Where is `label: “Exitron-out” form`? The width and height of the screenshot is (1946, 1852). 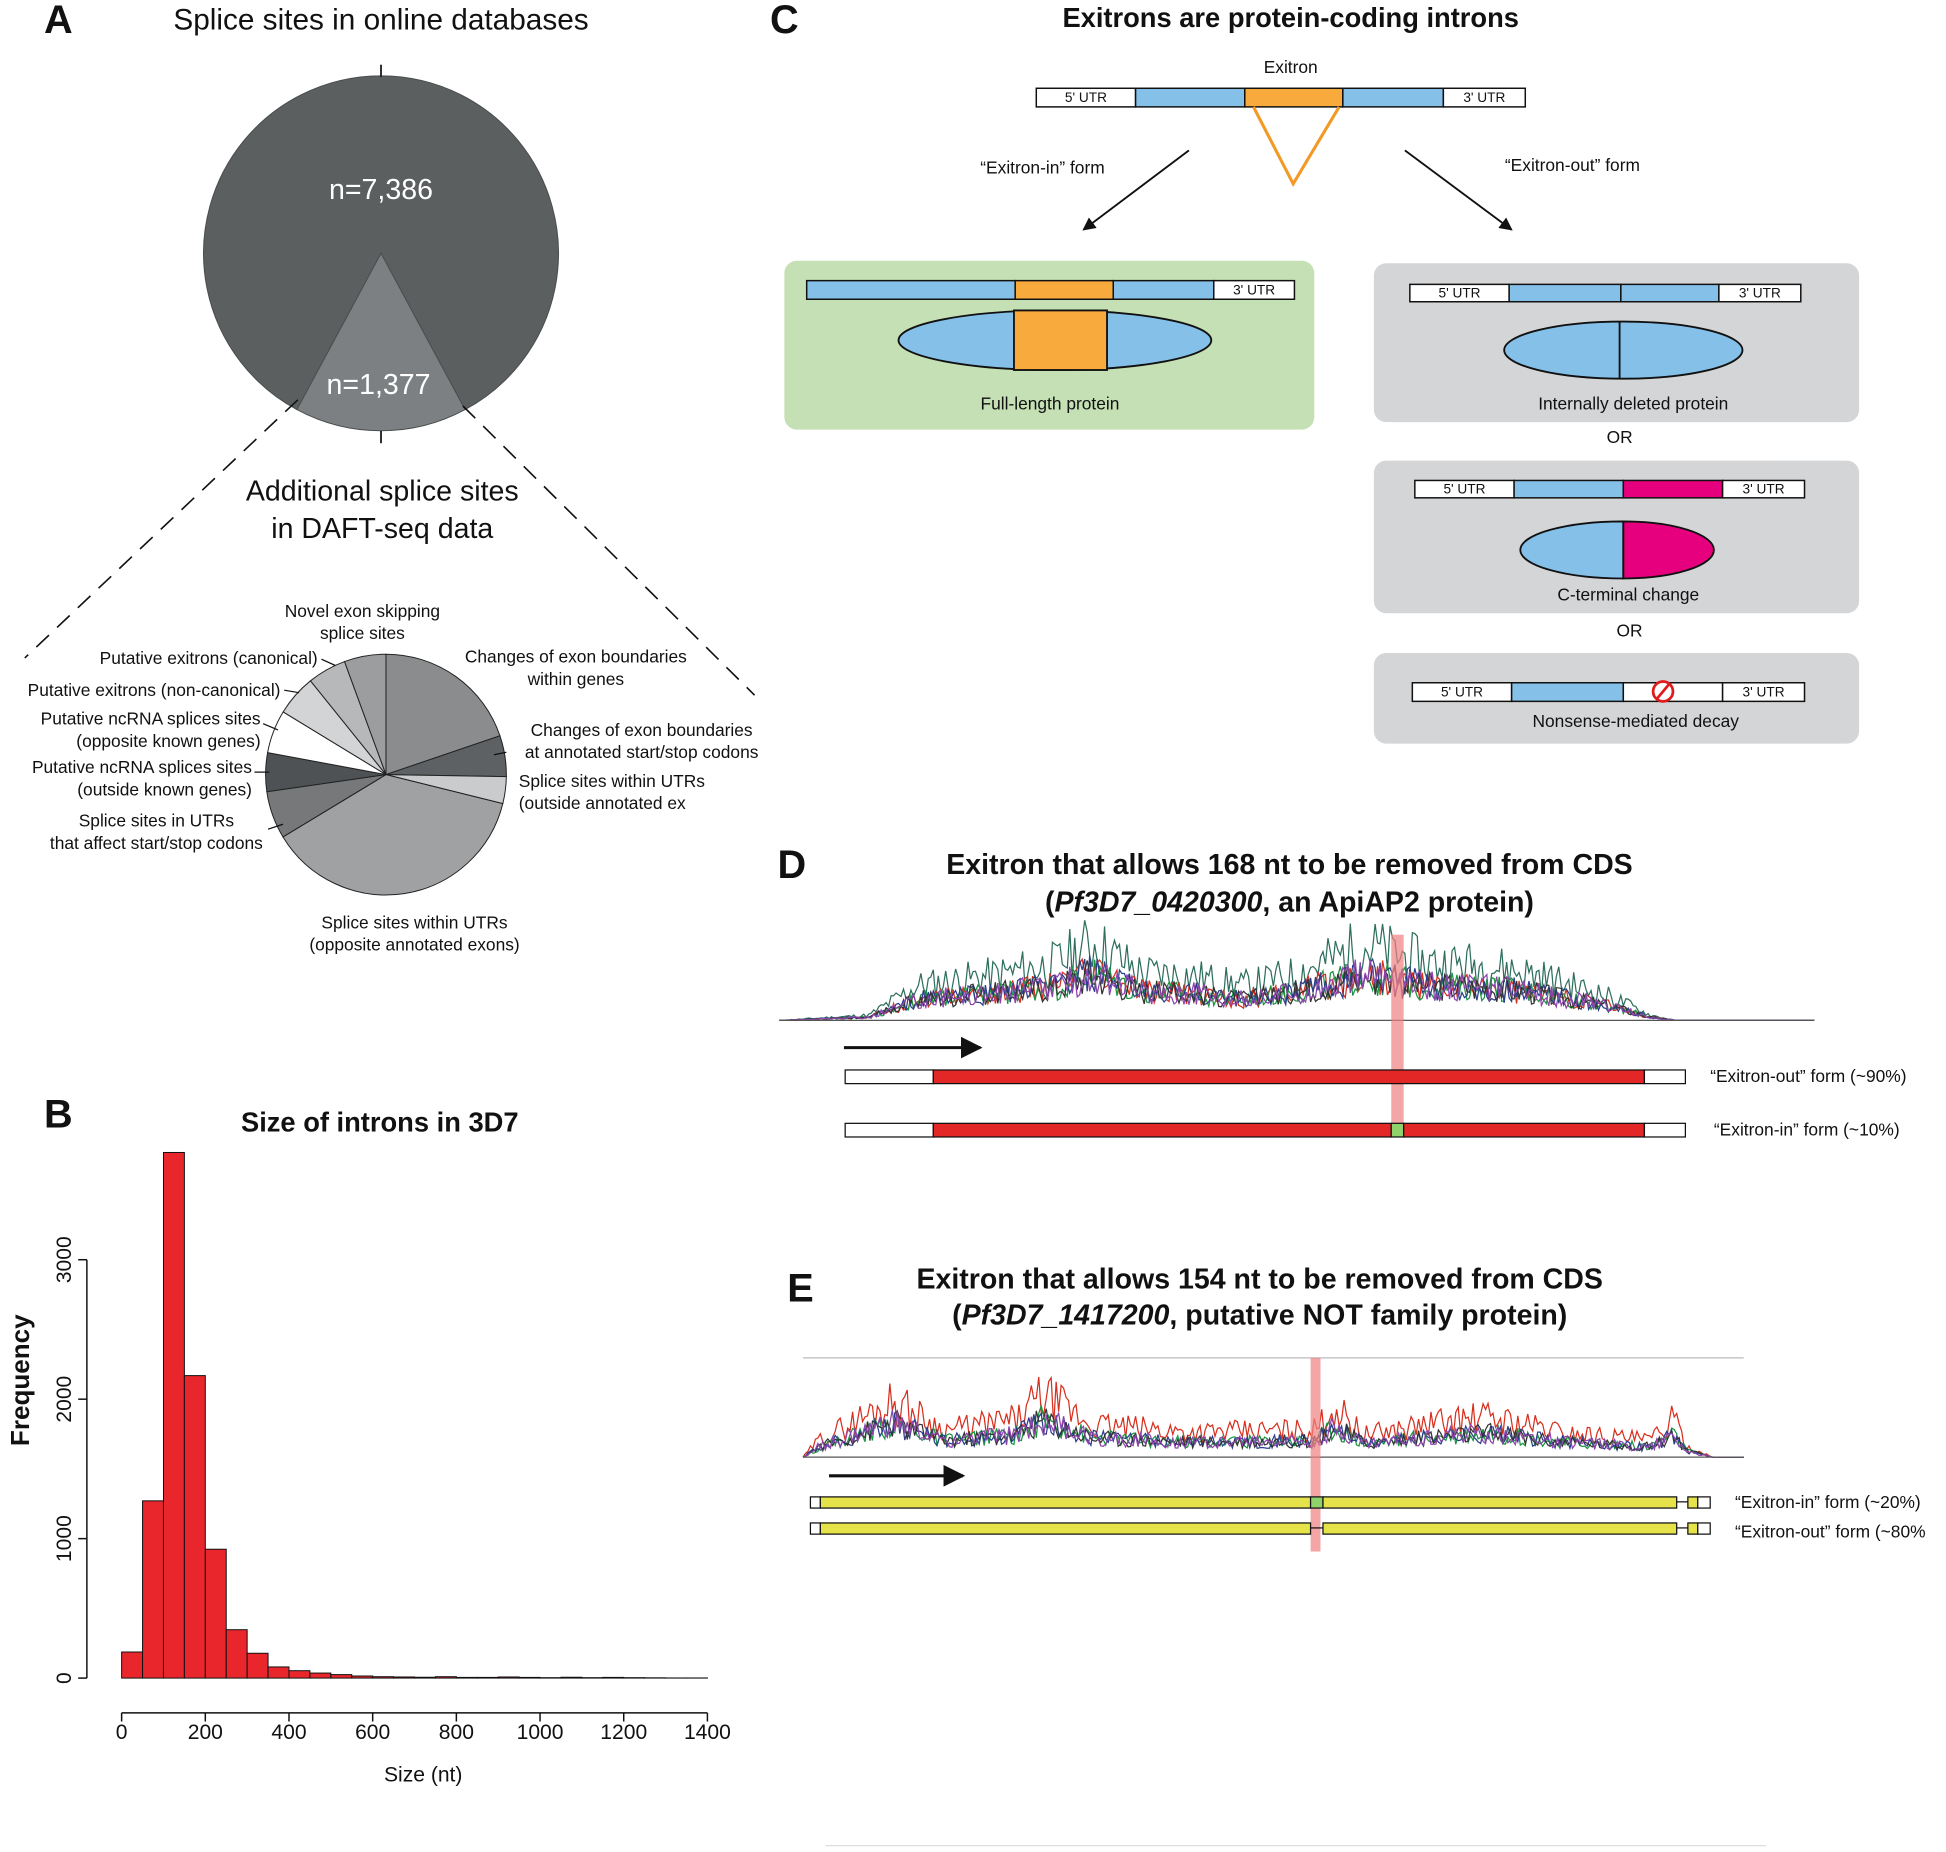 label: “Exitron-out” form is located at coordinates (1572, 165).